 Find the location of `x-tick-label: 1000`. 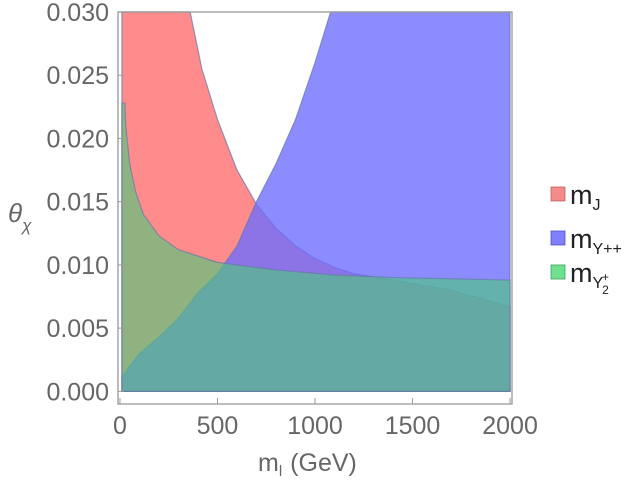

x-tick-label: 1000 is located at coordinates (315, 426).